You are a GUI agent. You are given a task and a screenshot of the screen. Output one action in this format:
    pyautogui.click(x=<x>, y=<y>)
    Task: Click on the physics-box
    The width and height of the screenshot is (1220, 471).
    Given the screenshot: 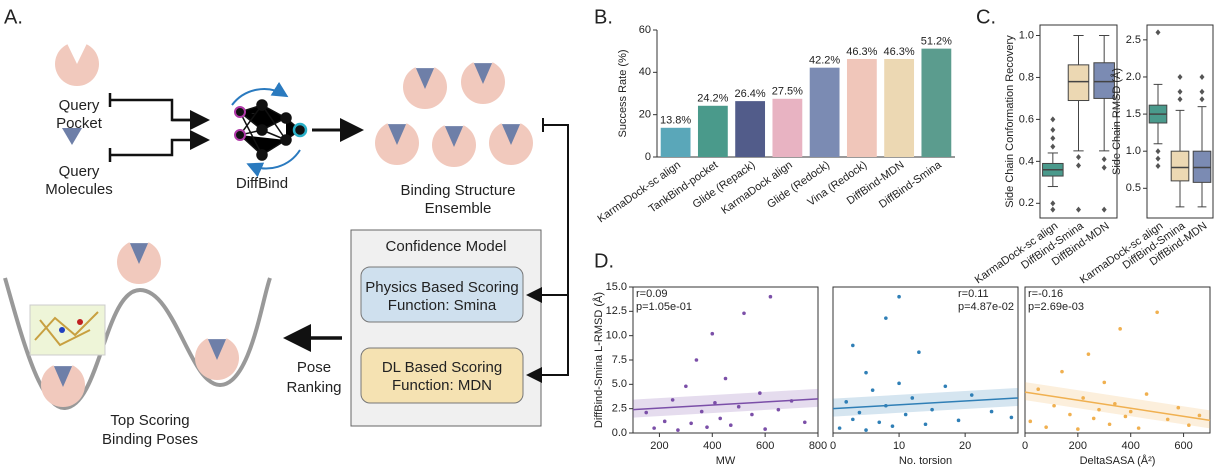 What is the action you would take?
    pyautogui.click(x=442, y=294)
    